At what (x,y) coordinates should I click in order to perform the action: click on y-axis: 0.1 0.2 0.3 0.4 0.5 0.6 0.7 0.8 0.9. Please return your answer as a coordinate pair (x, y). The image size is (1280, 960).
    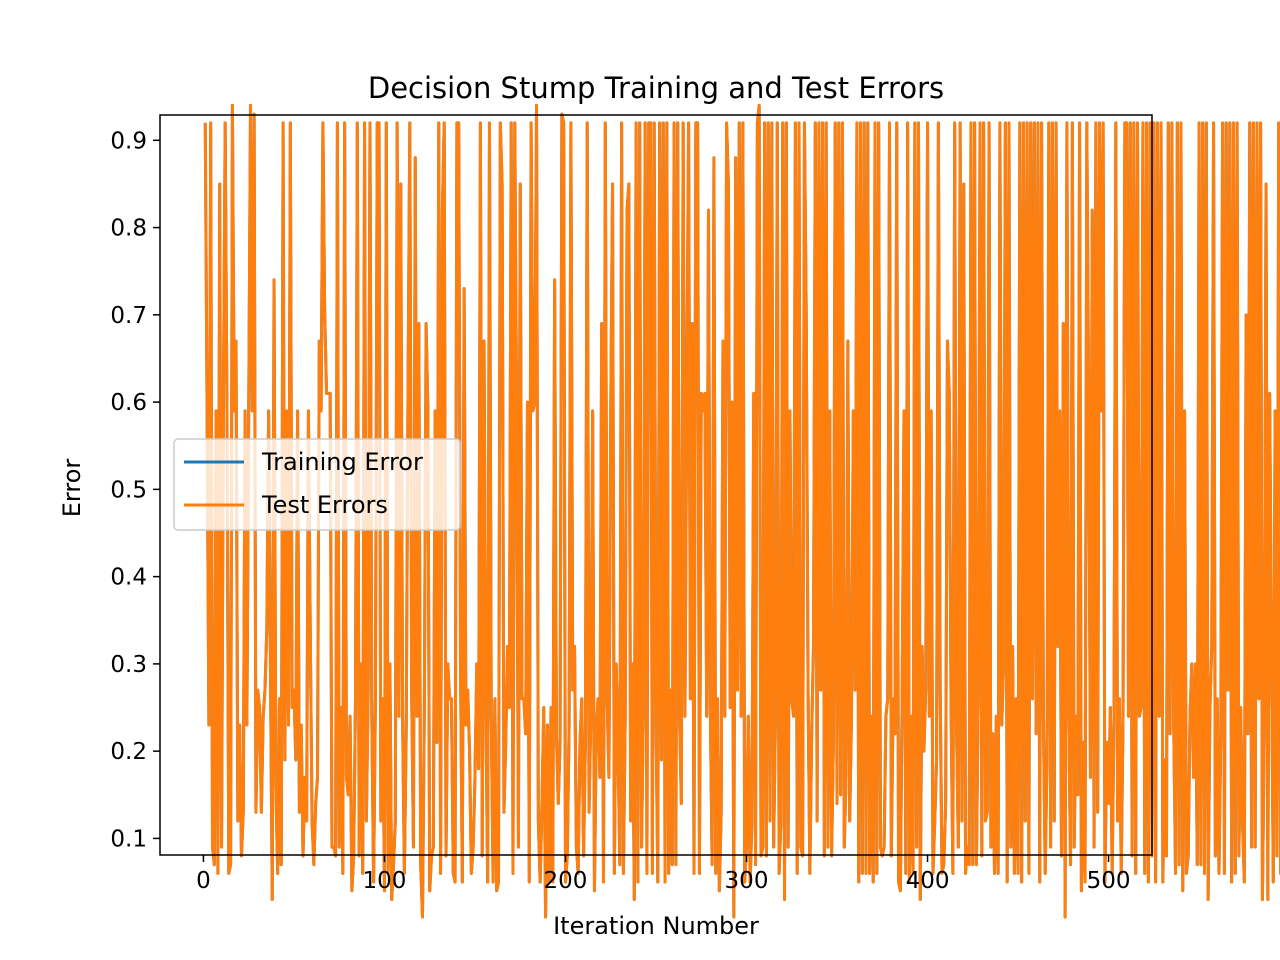
    Looking at the image, I should click on (135, 490).